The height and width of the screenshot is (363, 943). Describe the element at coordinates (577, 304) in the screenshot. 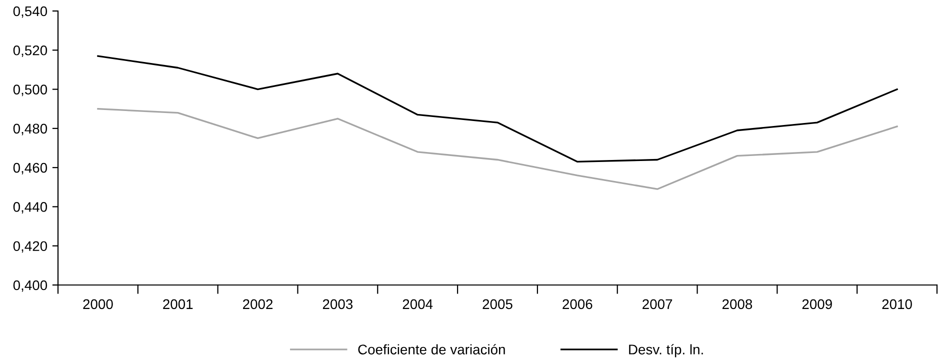

I see `x-tick-label: 2006` at that location.